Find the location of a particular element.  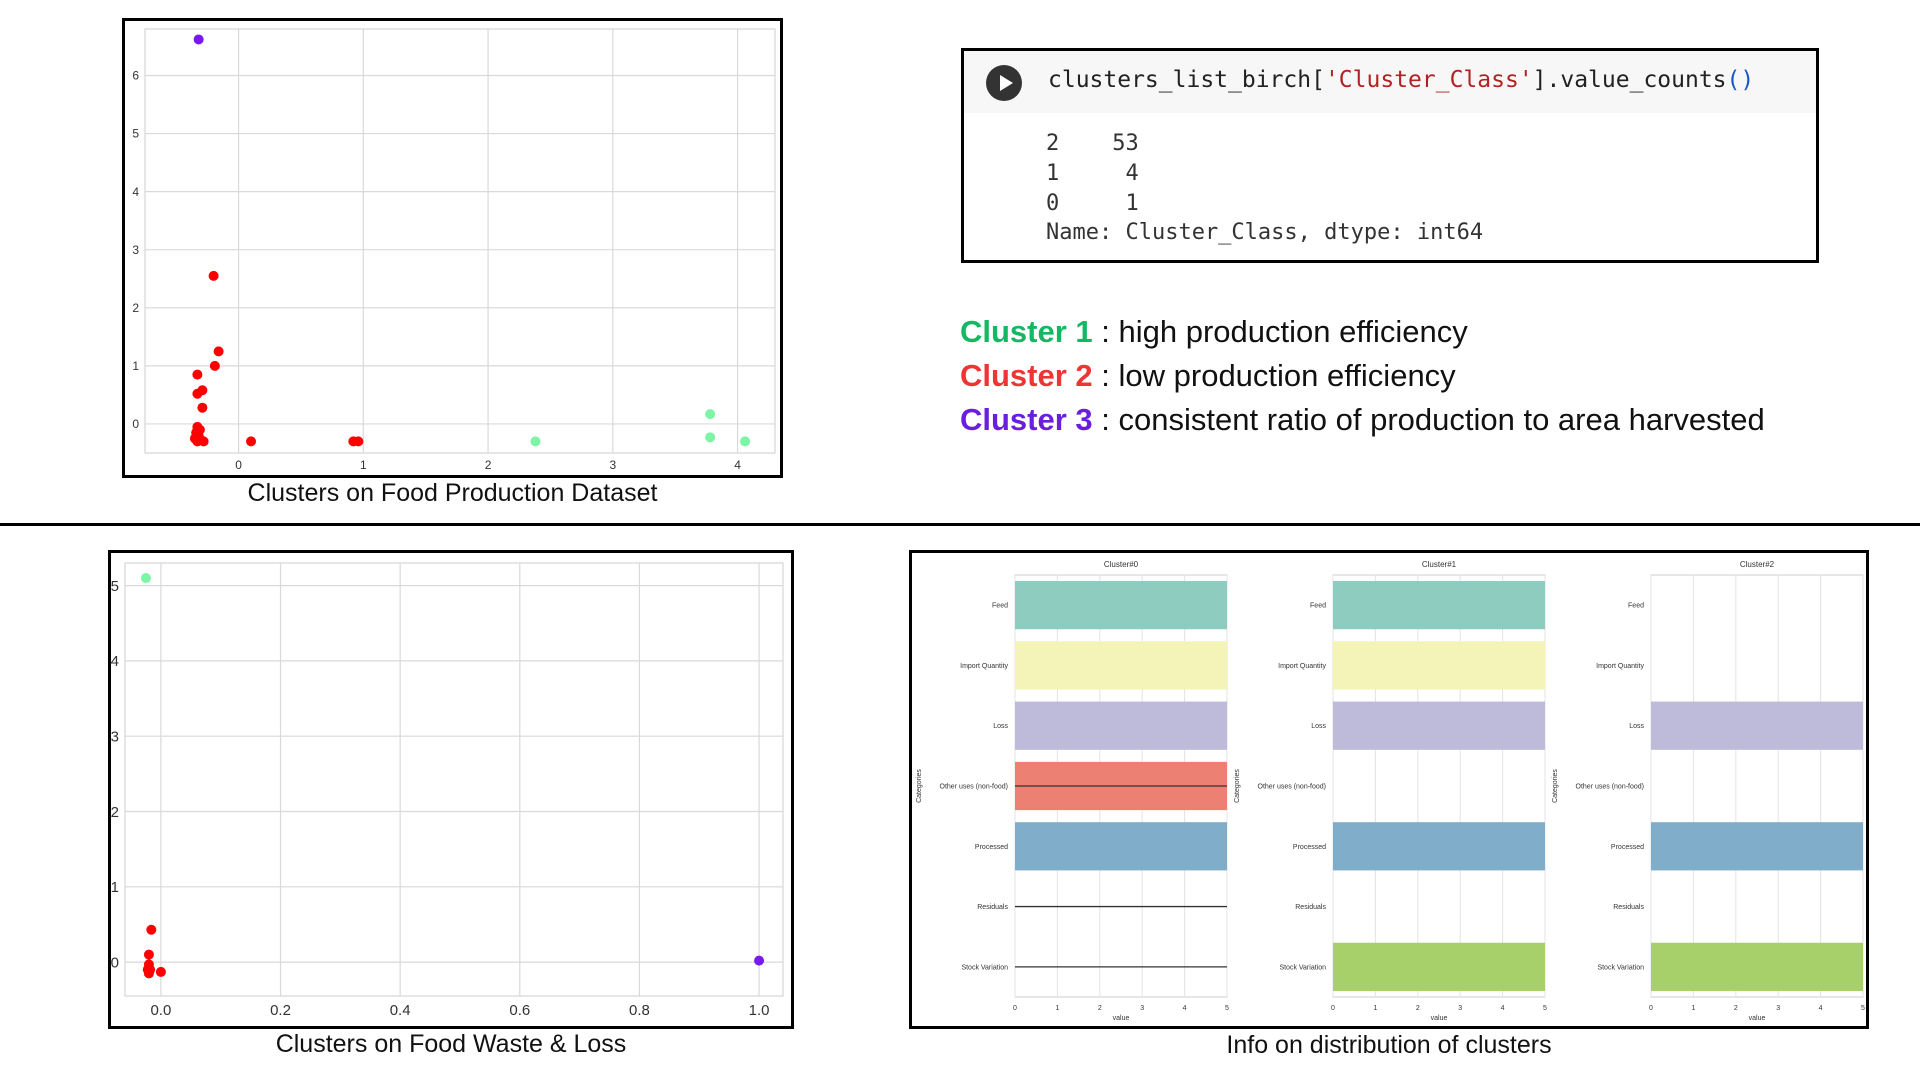

legend-cluster-2: Cluster 2 : low production efficiency is located at coordinates (1208, 376).